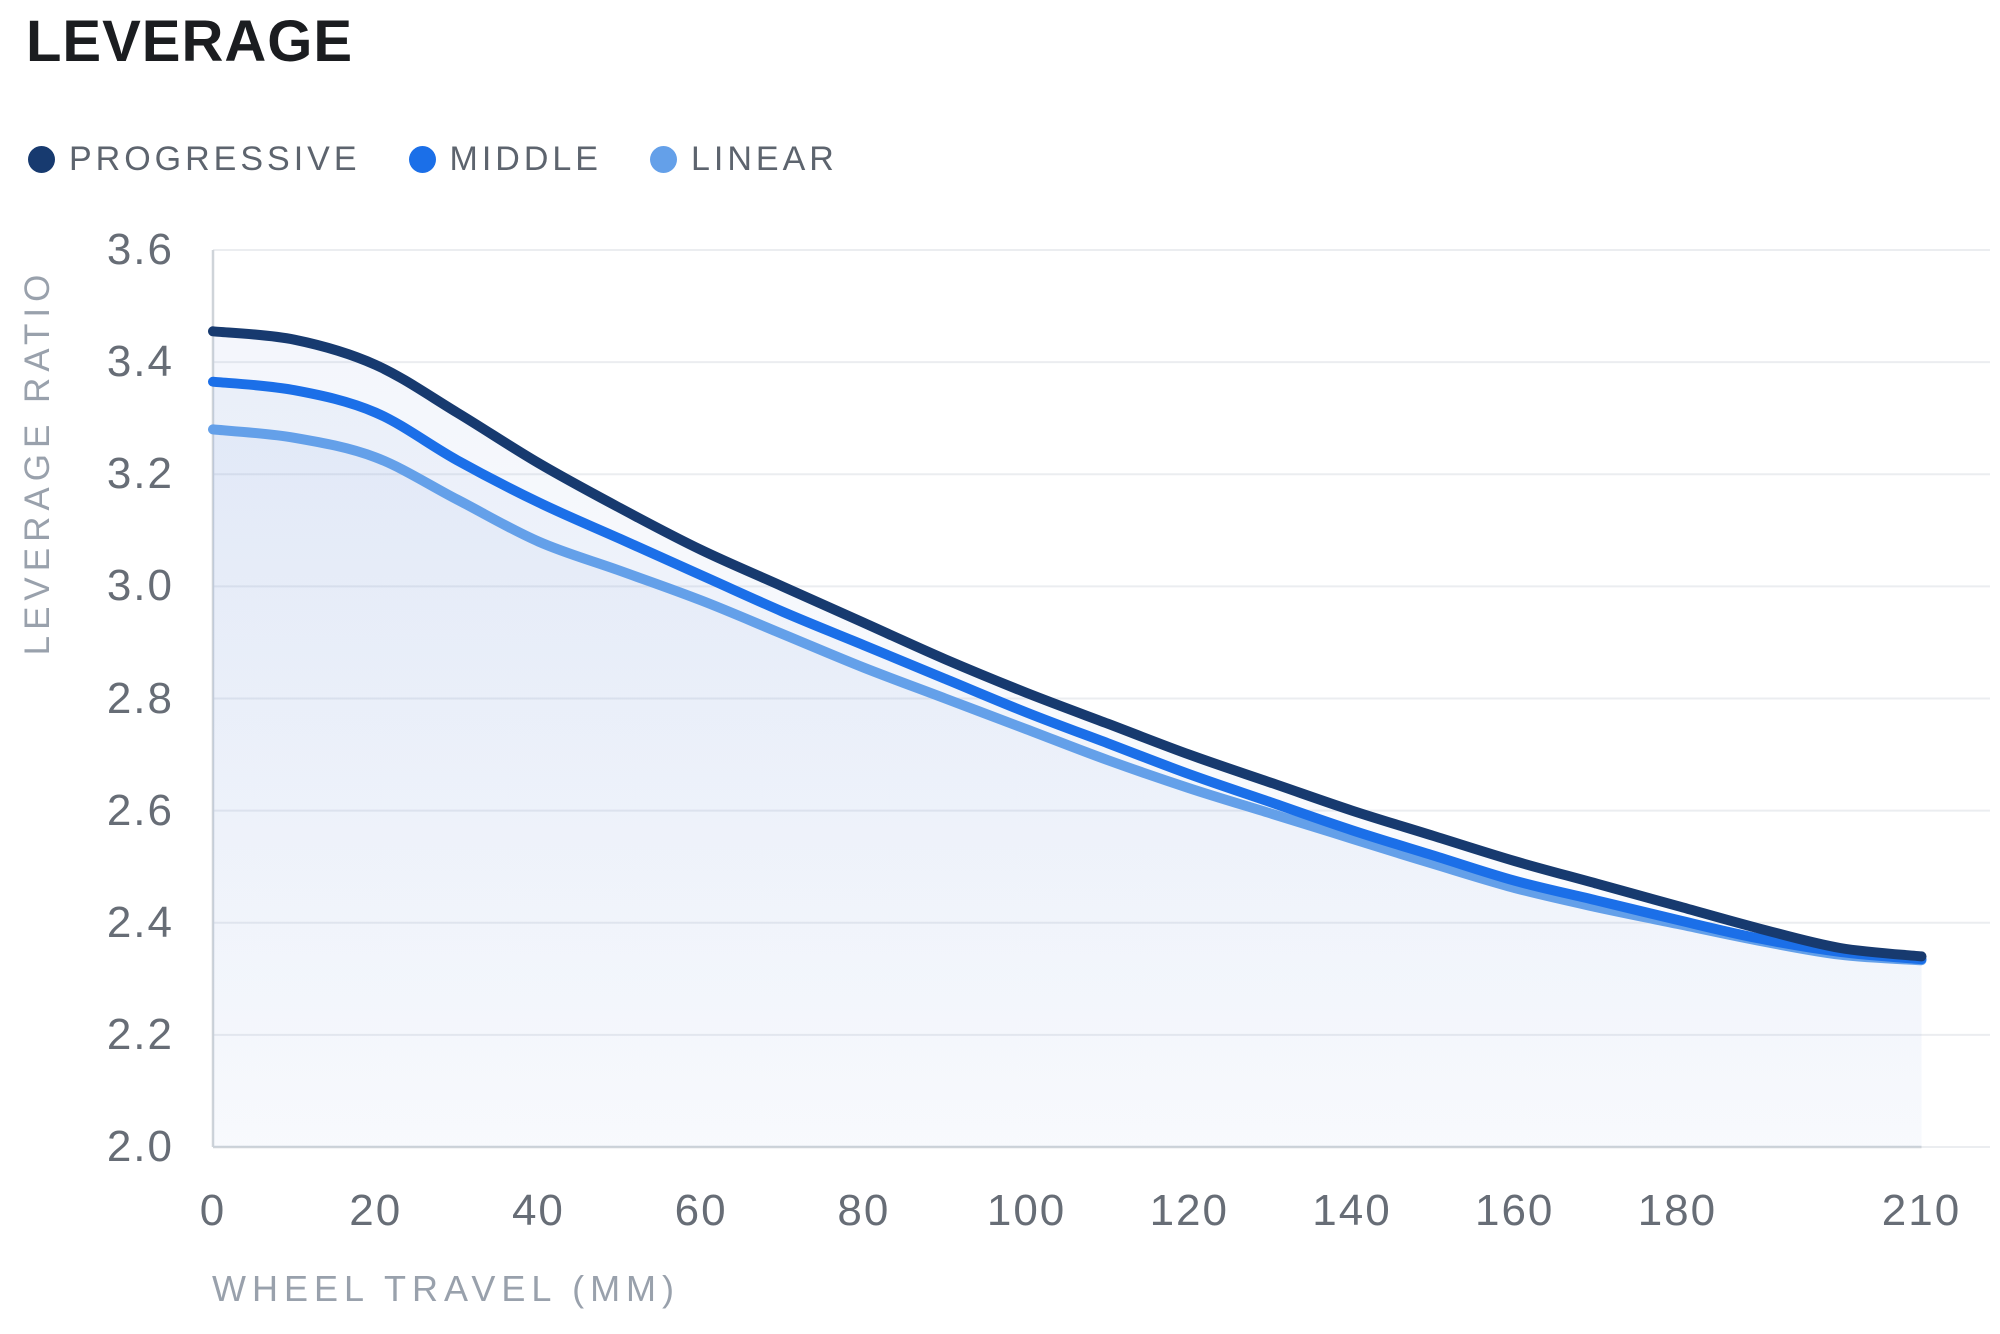  What do you see at coordinates (140, 362) in the screenshot?
I see `y-tick-label-3.4: 3.4` at bounding box center [140, 362].